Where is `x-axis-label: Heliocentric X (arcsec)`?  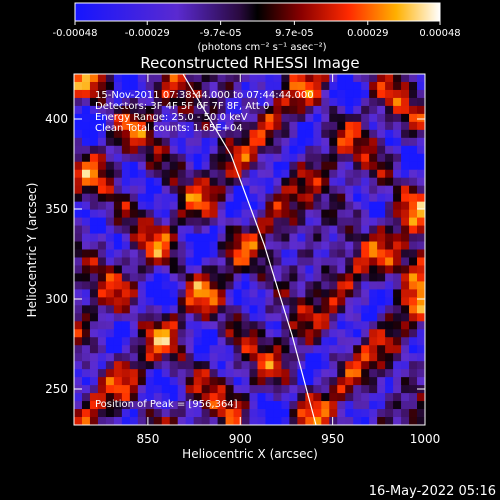 x-axis-label: Heliocentric X (arcsec) is located at coordinates (250, 454).